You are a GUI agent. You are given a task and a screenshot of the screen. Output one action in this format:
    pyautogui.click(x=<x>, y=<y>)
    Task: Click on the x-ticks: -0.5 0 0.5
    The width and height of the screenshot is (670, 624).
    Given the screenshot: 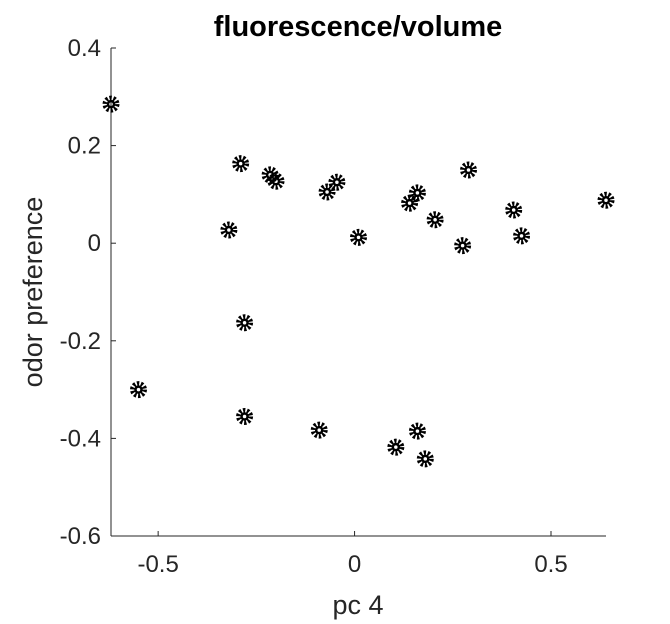 What is the action you would take?
    pyautogui.click(x=352, y=554)
    